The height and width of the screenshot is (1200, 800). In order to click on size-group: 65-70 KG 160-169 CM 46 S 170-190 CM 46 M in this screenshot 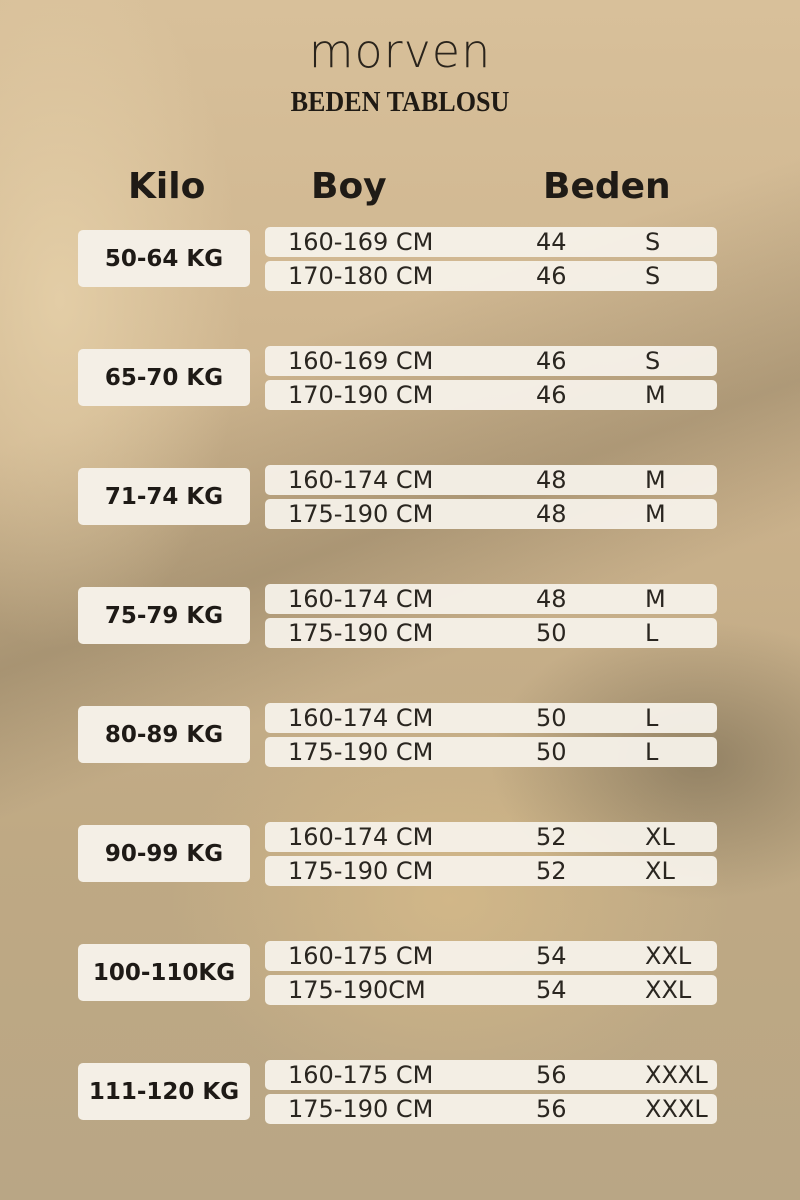, I will do `click(400, 379)`.